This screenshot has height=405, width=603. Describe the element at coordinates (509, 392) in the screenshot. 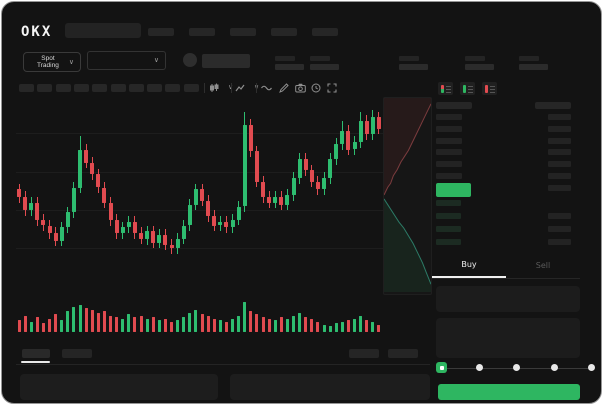

I see `buy-button` at that location.